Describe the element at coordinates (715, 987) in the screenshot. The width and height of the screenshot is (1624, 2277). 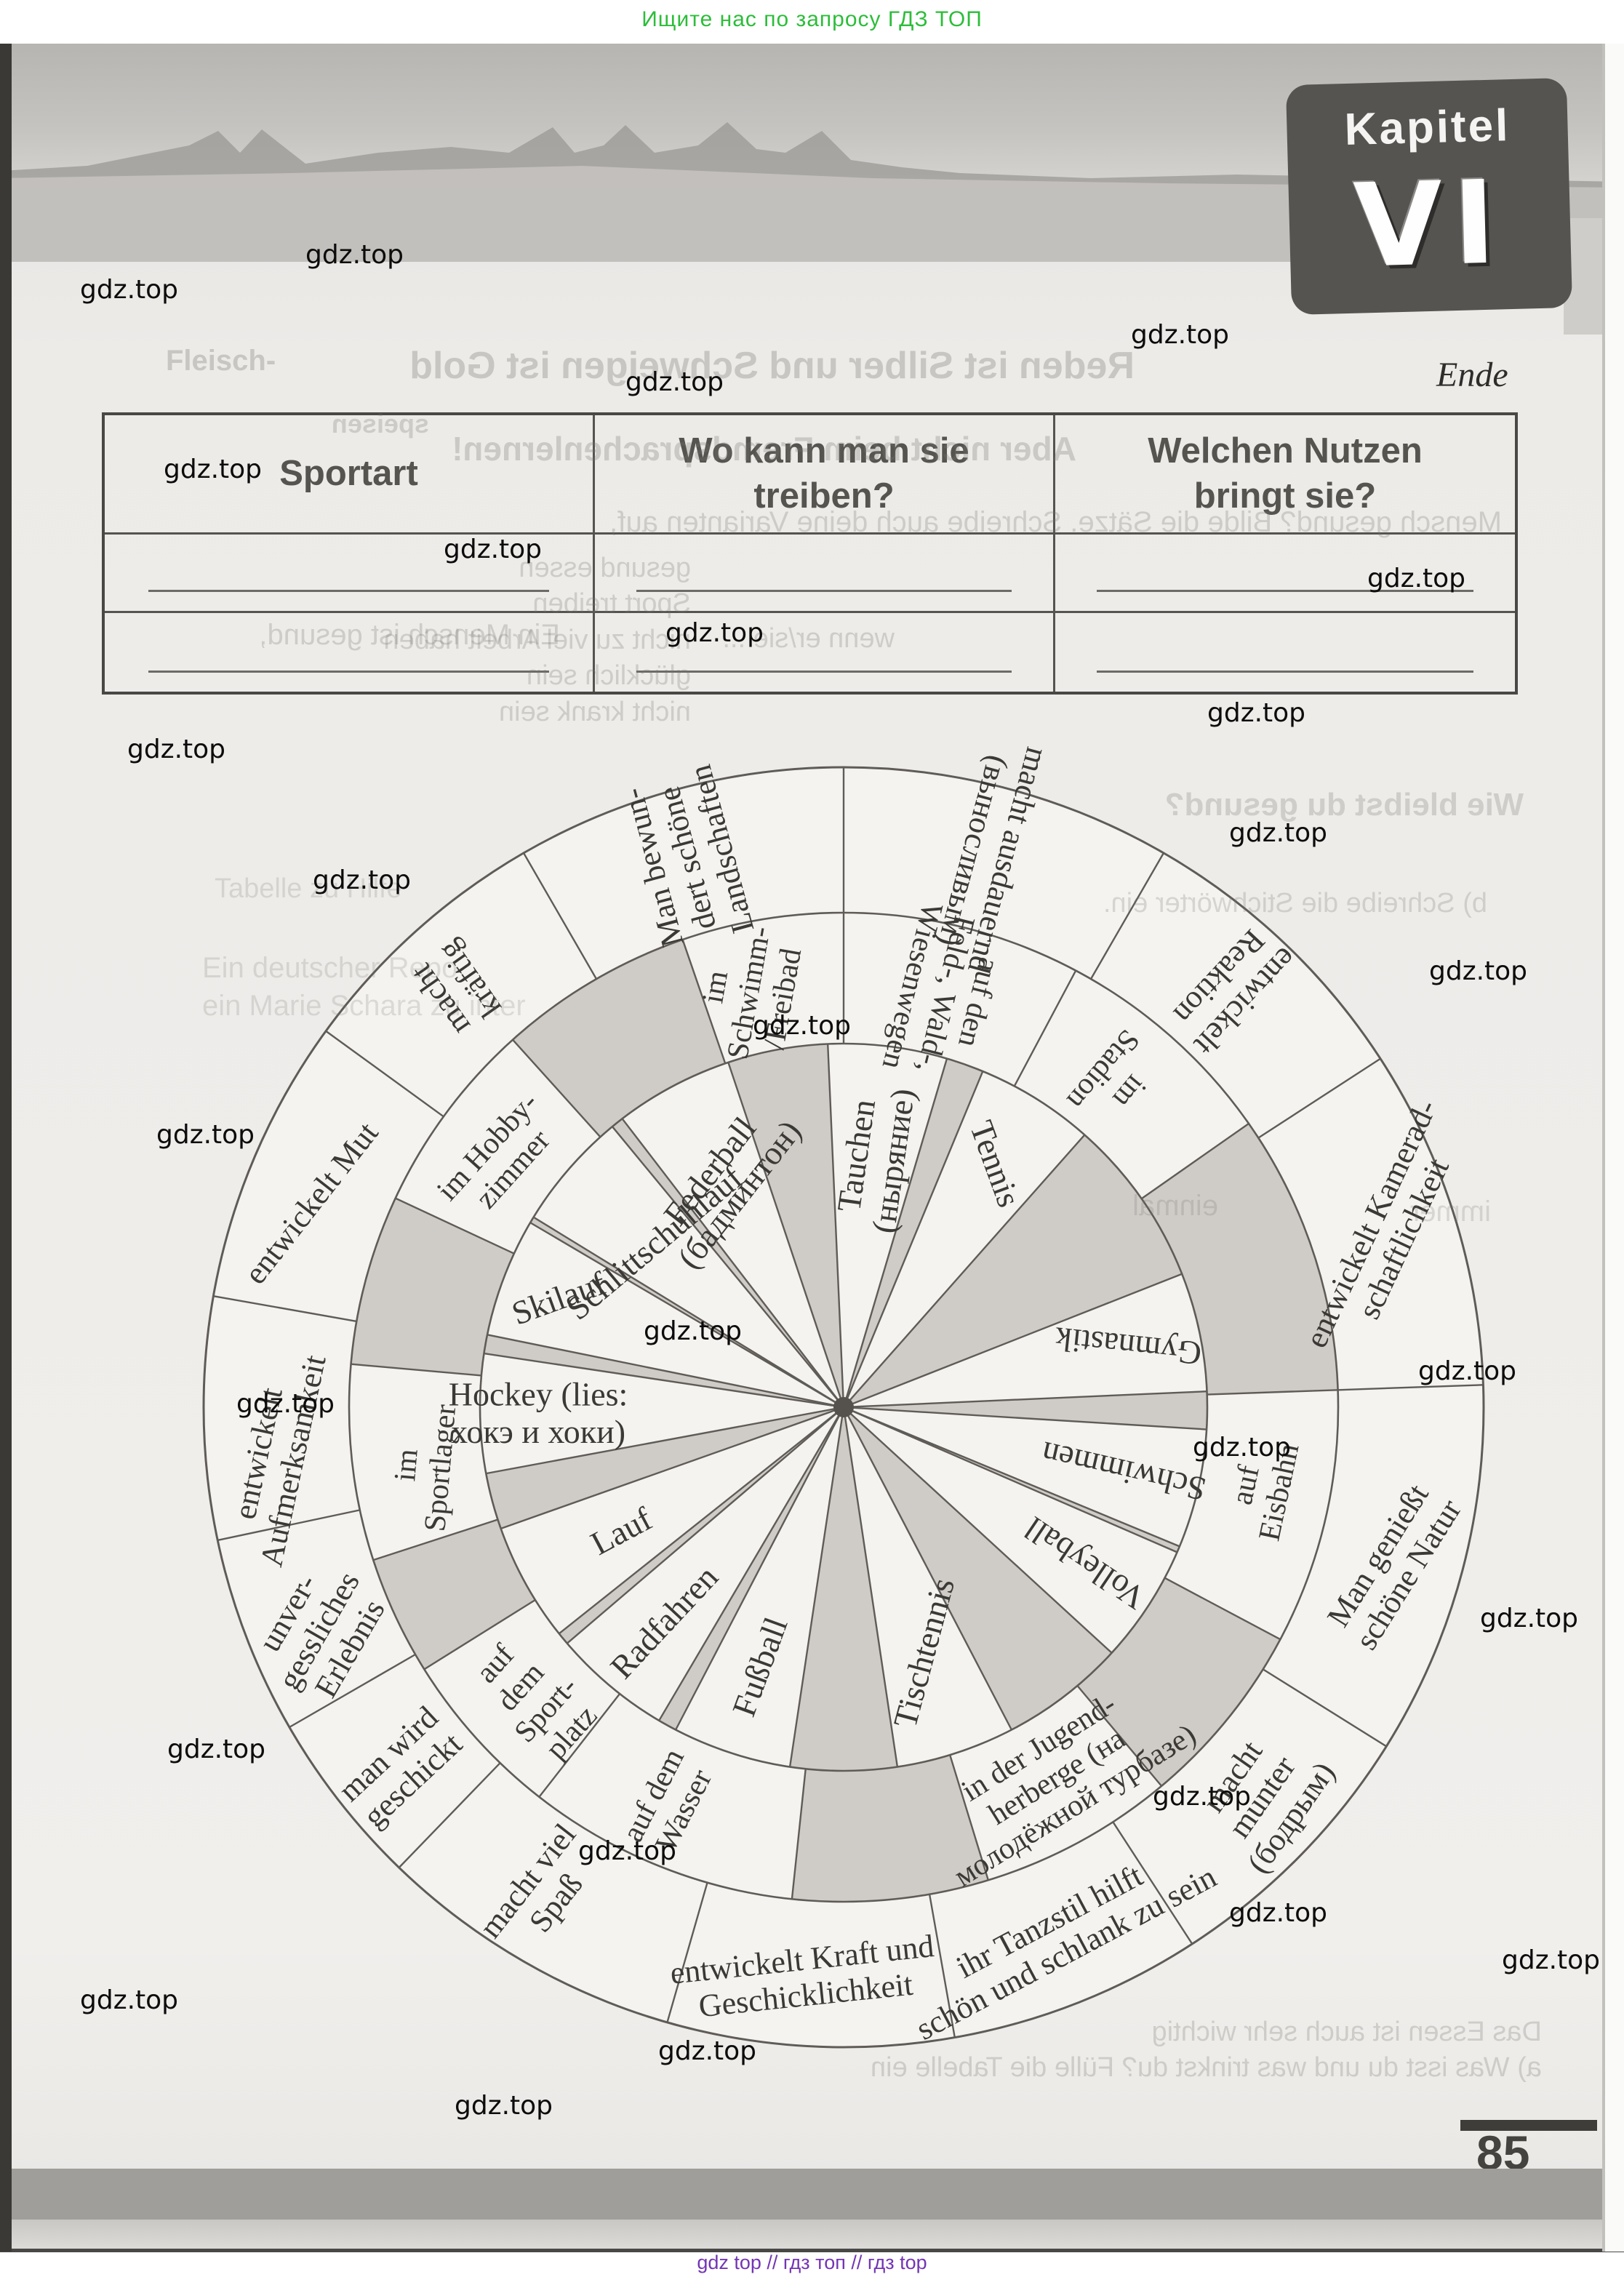
I see `wheel-place-label-line: im` at that location.